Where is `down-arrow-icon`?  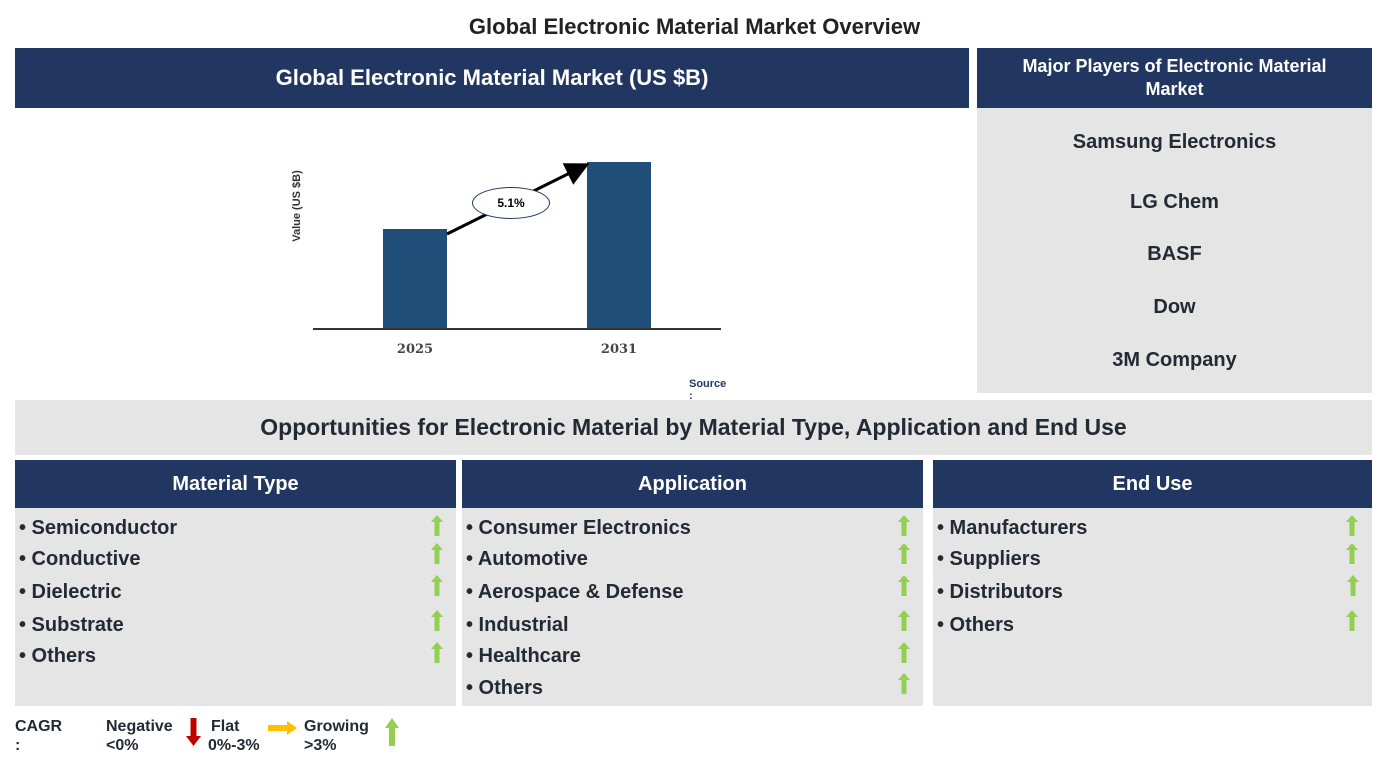 down-arrow-icon is located at coordinates (193, 732).